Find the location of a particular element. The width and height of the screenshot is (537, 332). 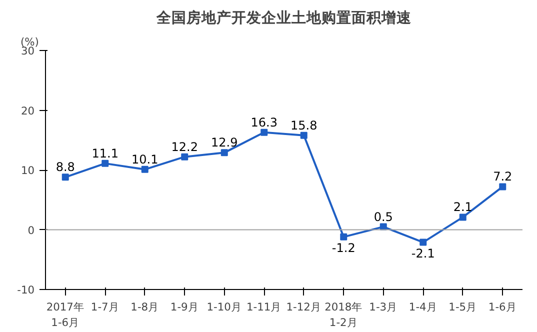

y-tick-label: 0 is located at coordinates (31, 230).